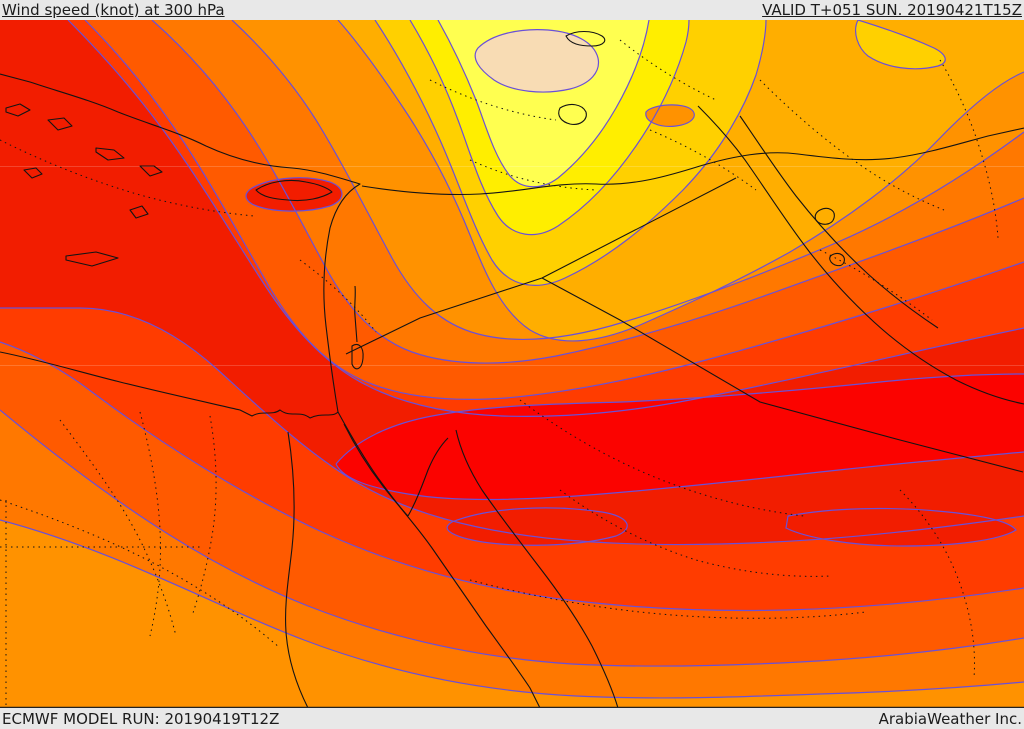 The width and height of the screenshot is (1024, 729). I want to click on sinai-east-coast-gulf-of-aqaba, so click(428, 477).